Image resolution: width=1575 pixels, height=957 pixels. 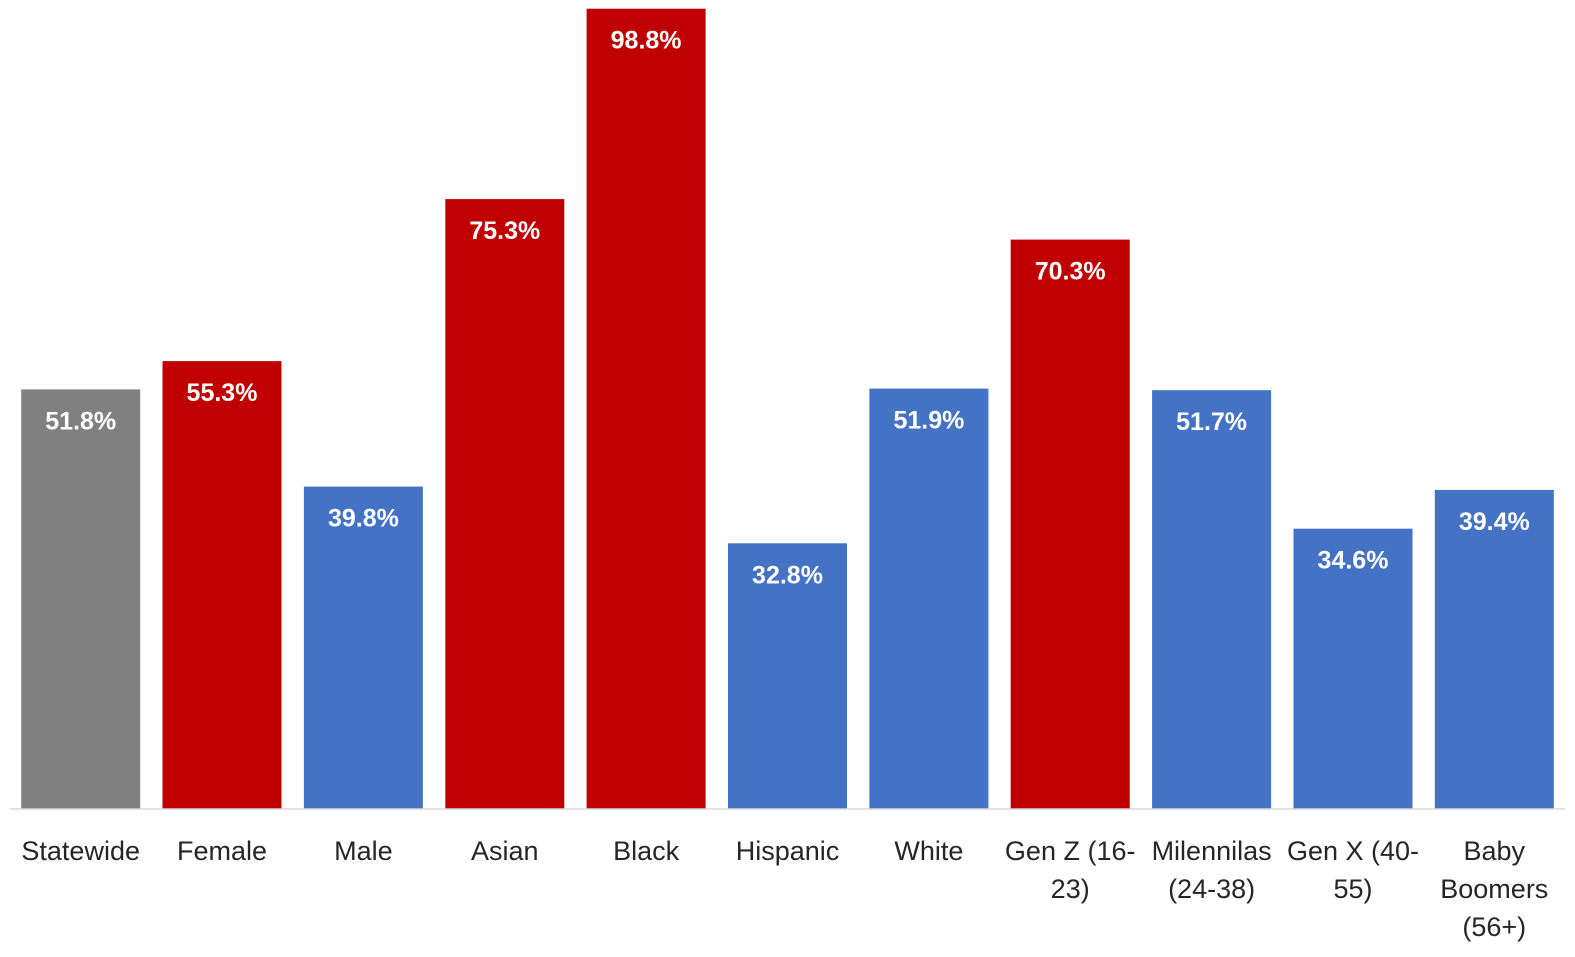 I want to click on bar-value-label-4: 98.8%, so click(x=646, y=41).